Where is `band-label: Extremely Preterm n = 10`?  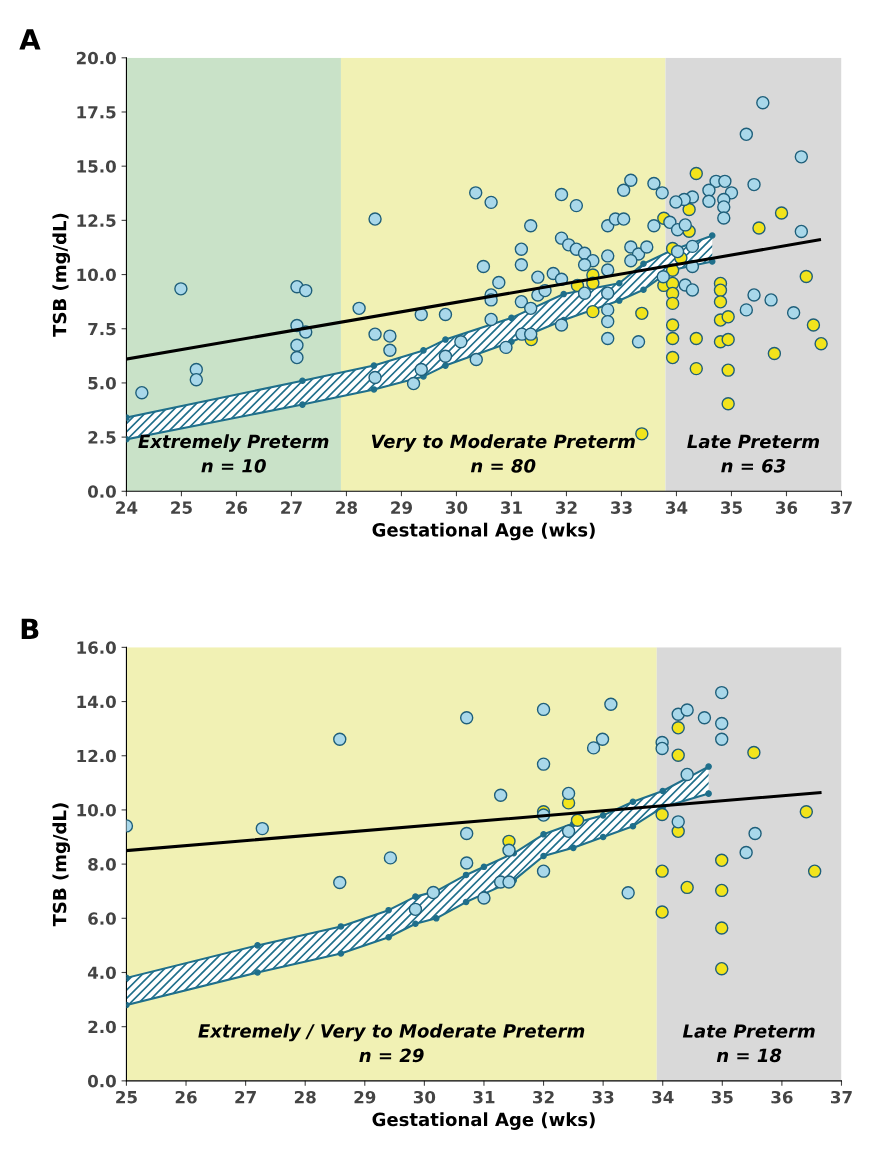 band-label: Extremely Preterm n = 10 is located at coordinates (233, 453).